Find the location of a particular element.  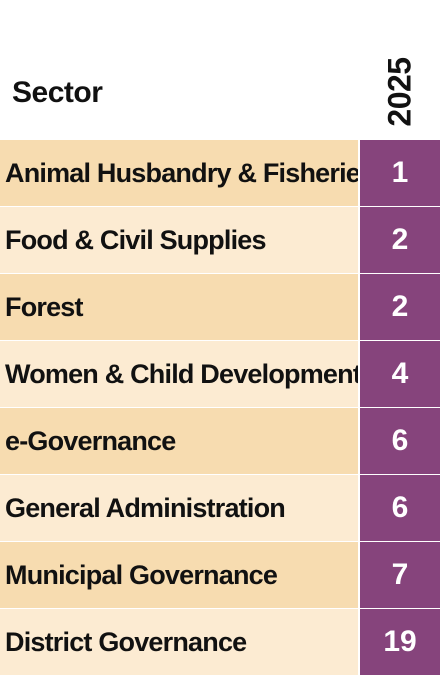

sector-column-header: Sector is located at coordinates (57, 92).